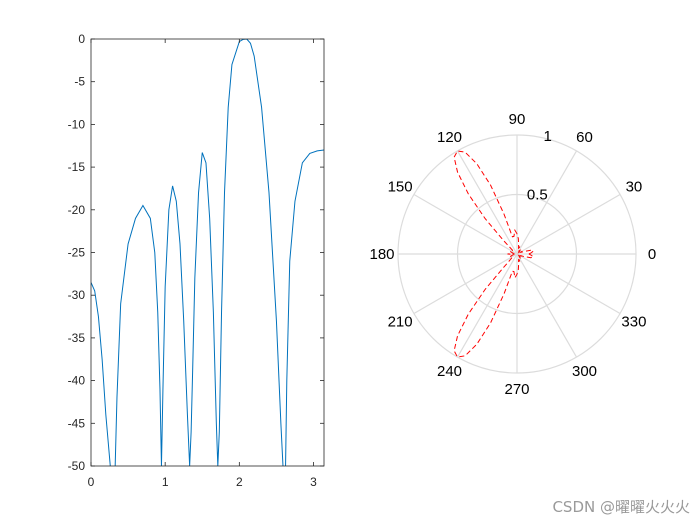 The height and width of the screenshot is (525, 700). Describe the element at coordinates (633, 322) in the screenshot. I see `theta-tick-label: 330` at that location.